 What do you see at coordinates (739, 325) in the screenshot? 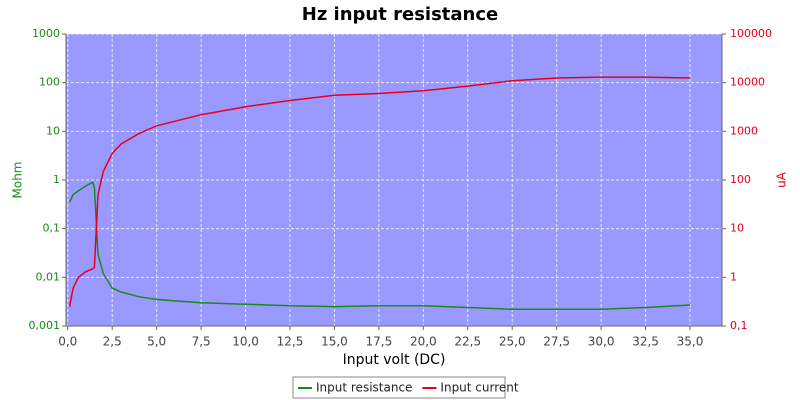
I see `y2-tick-label: 0,1` at bounding box center [739, 325].